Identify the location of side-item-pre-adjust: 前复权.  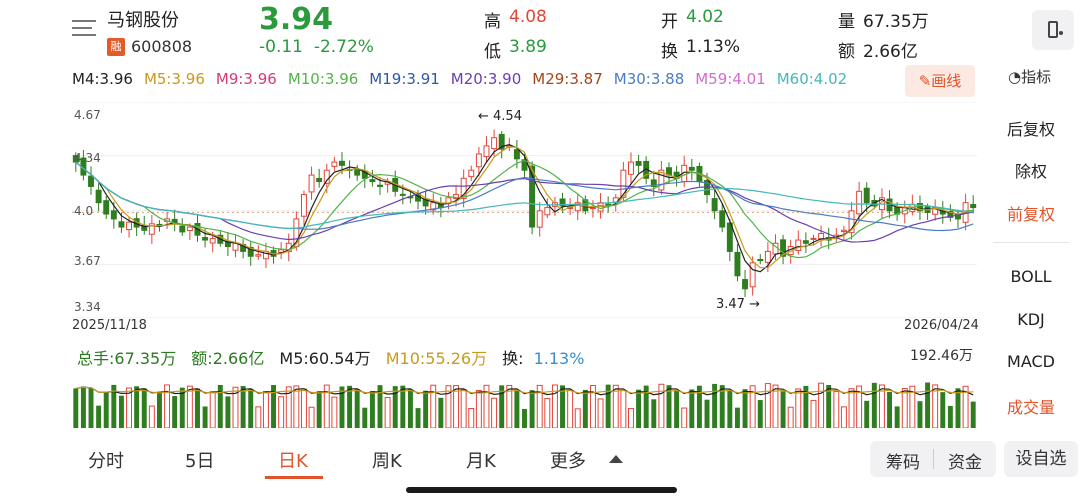
(1030, 214).